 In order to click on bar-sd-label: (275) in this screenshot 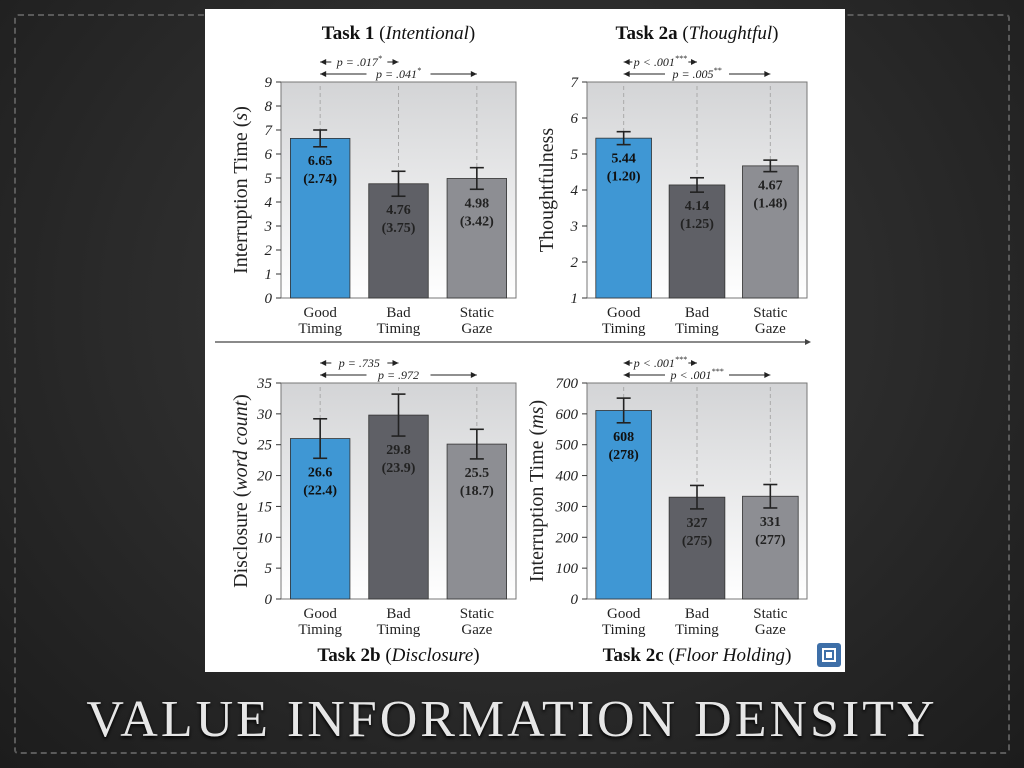, I will do `click(697, 541)`.